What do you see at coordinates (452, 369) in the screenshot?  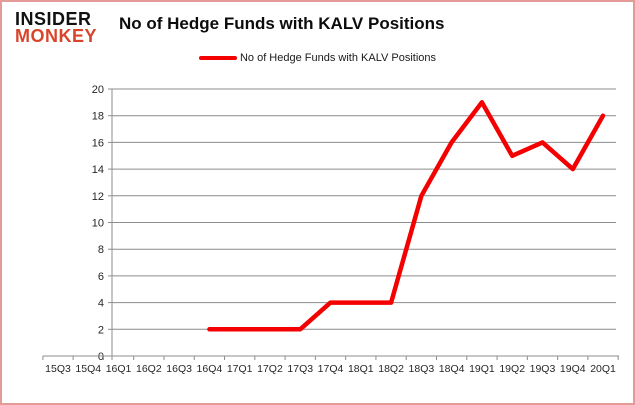 I see `x-axis-label: 18Q4` at bounding box center [452, 369].